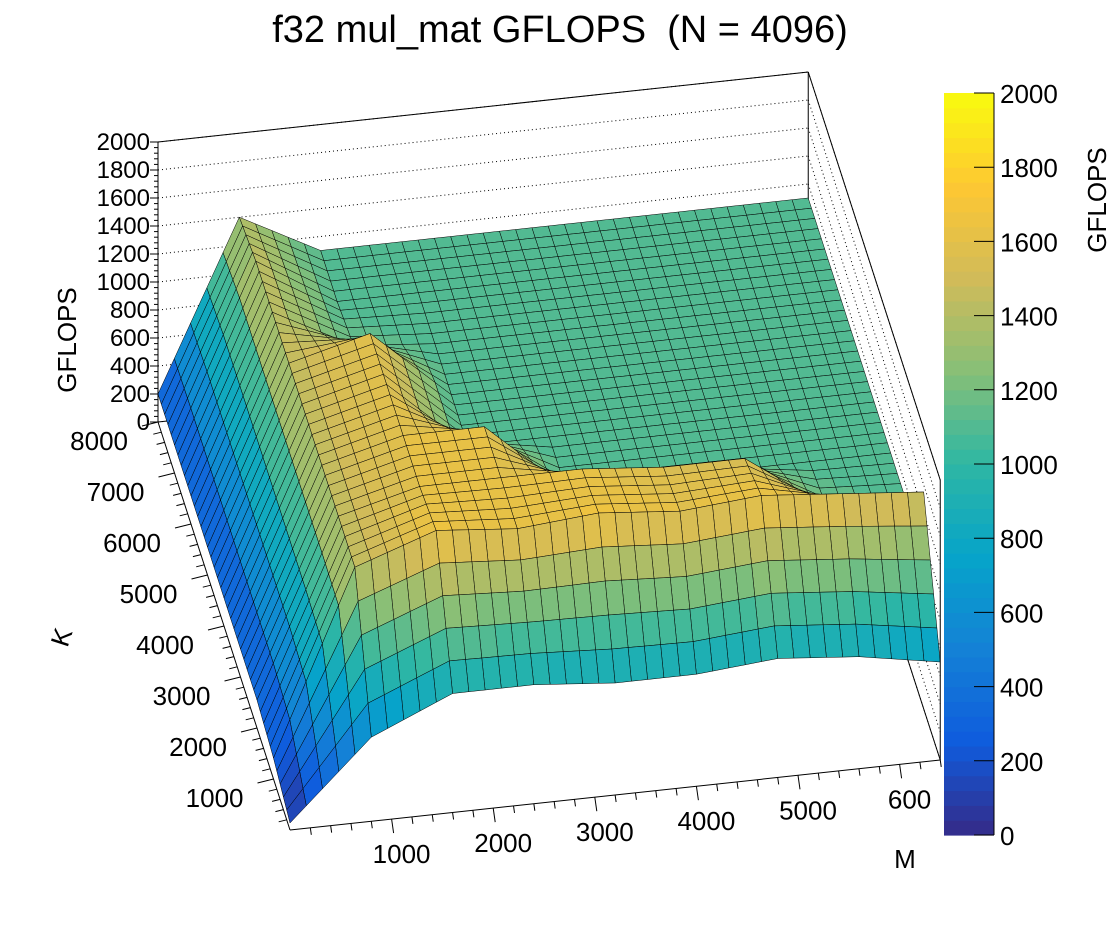 Image resolution: width=1117 pixels, height=930 pixels. What do you see at coordinates (123, 198) in the screenshot?
I see `z-tick-label: 1600` at bounding box center [123, 198].